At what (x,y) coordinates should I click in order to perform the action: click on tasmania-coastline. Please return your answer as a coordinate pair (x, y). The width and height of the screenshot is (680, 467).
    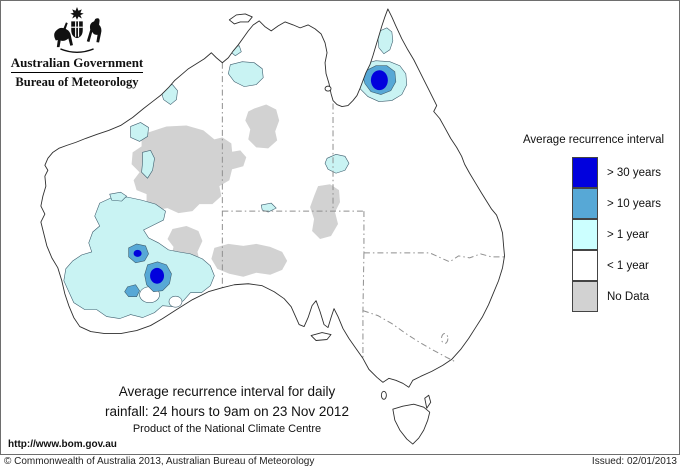
    Looking at the image, I should click on (411, 424).